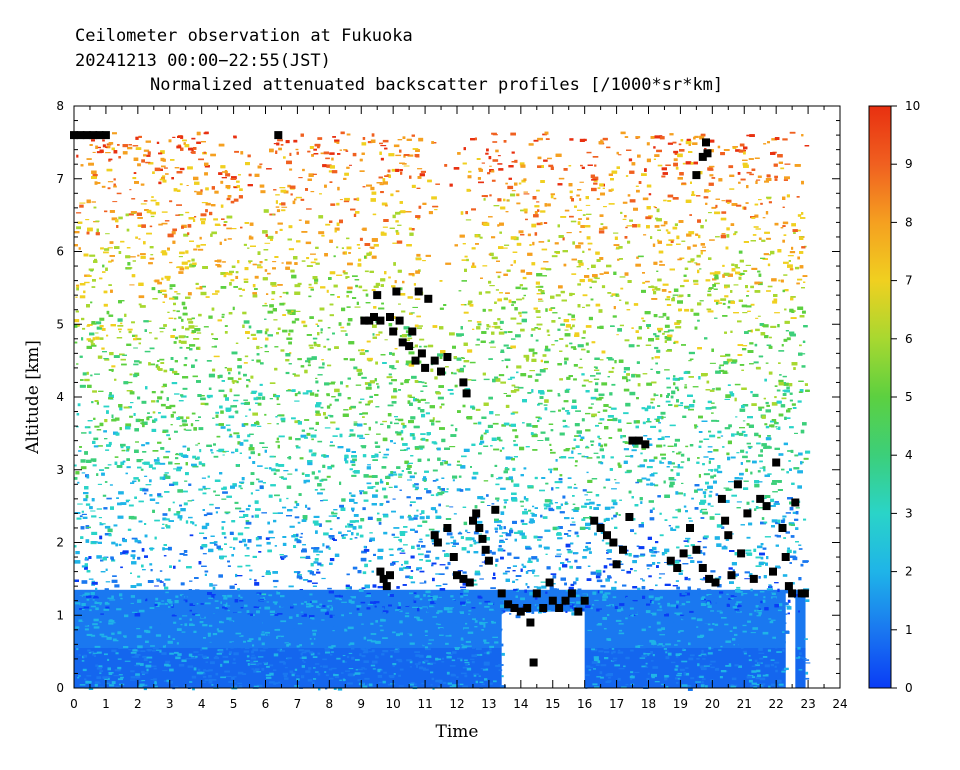 The image size is (960, 770). Describe the element at coordinates (457, 732) in the screenshot. I see `x-axis-label: Time` at that location.